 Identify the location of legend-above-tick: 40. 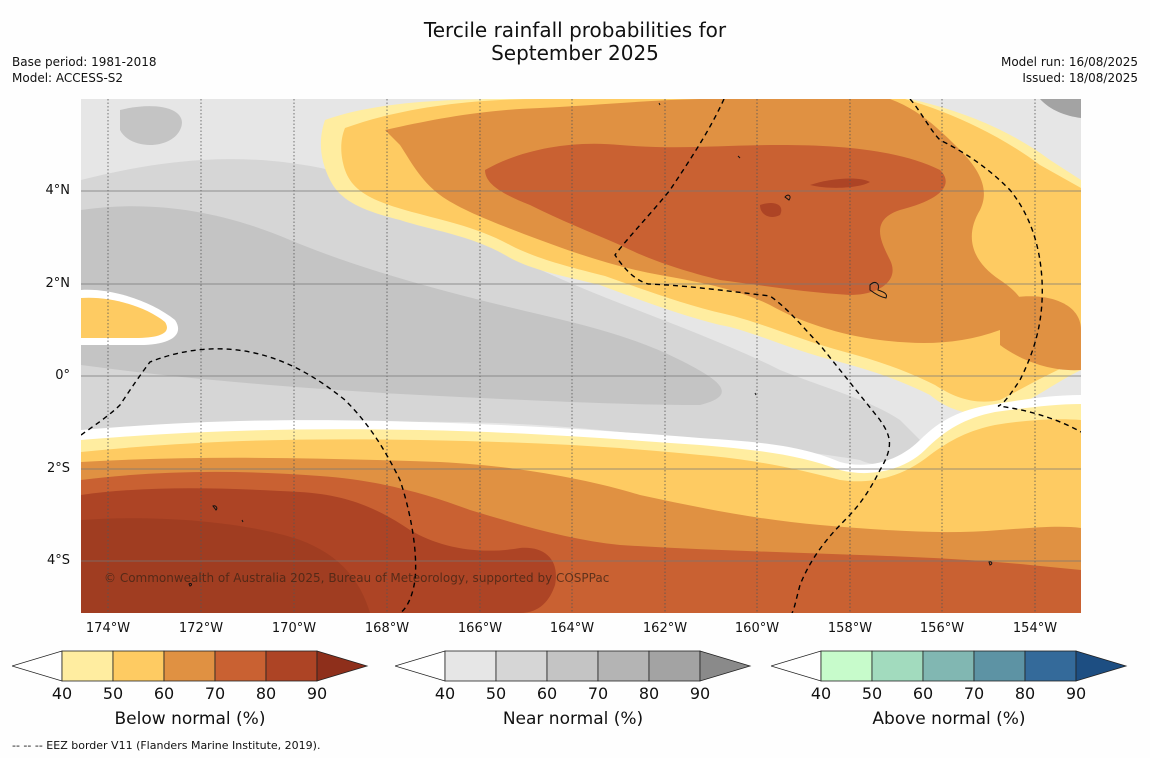
(821, 693).